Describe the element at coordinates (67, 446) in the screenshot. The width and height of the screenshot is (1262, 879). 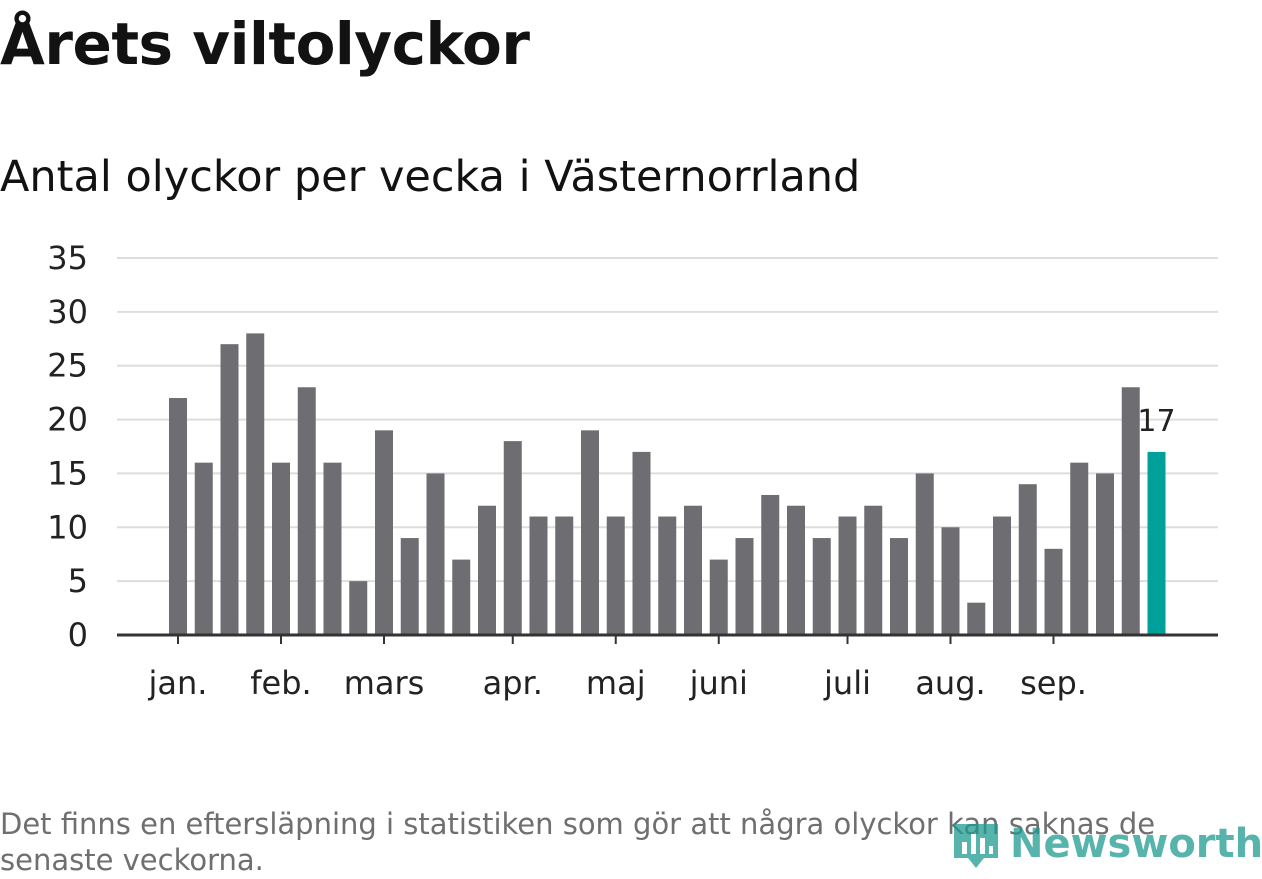
I see `y-axis-ticks: 0 5 10 15 20 25 30 35` at that location.